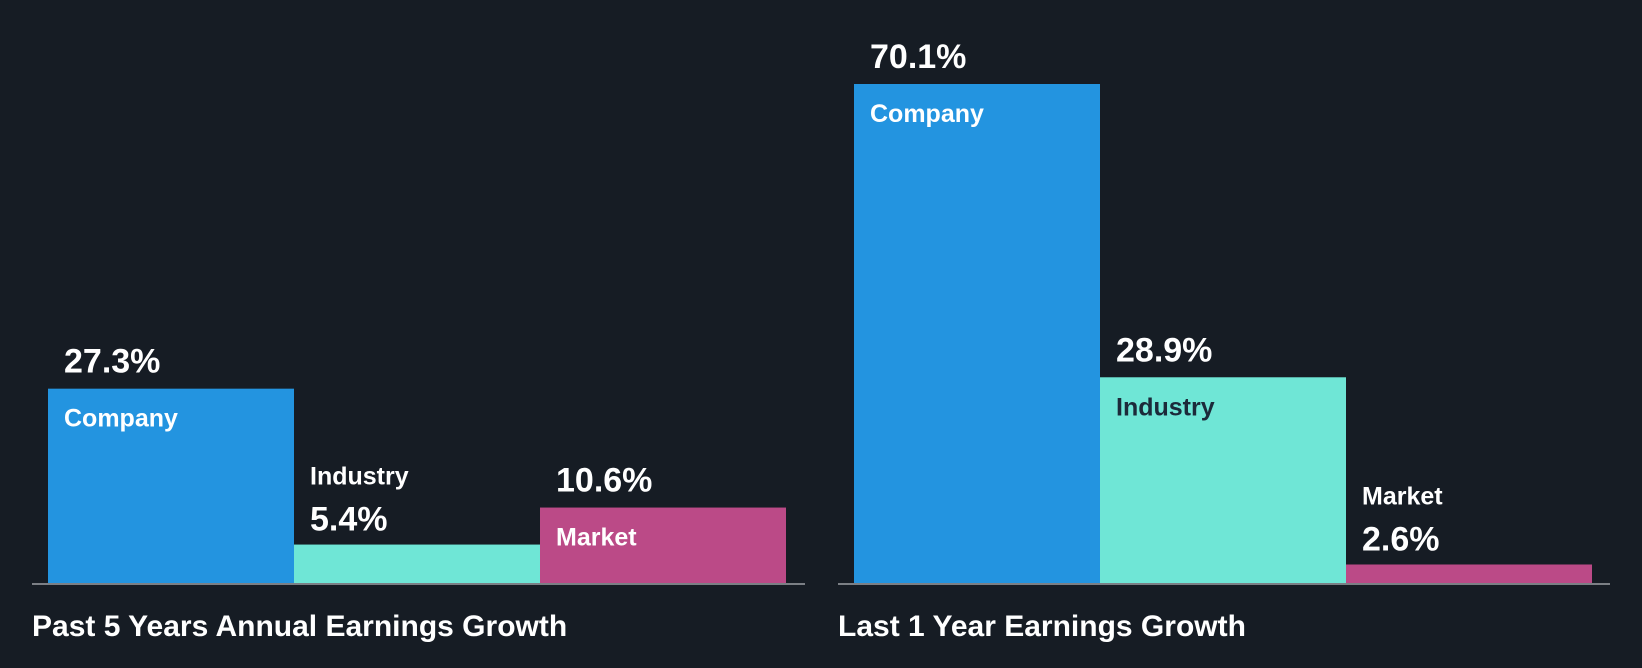  I want to click on value-label-market: 2.6%, so click(1401, 539).